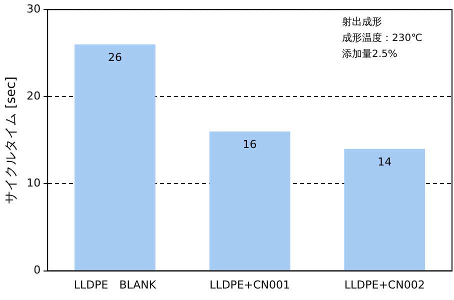 The image size is (454, 300). Describe the element at coordinates (384, 285) in the screenshot. I see `x-tick-label: LLDPE+CN002` at that location.